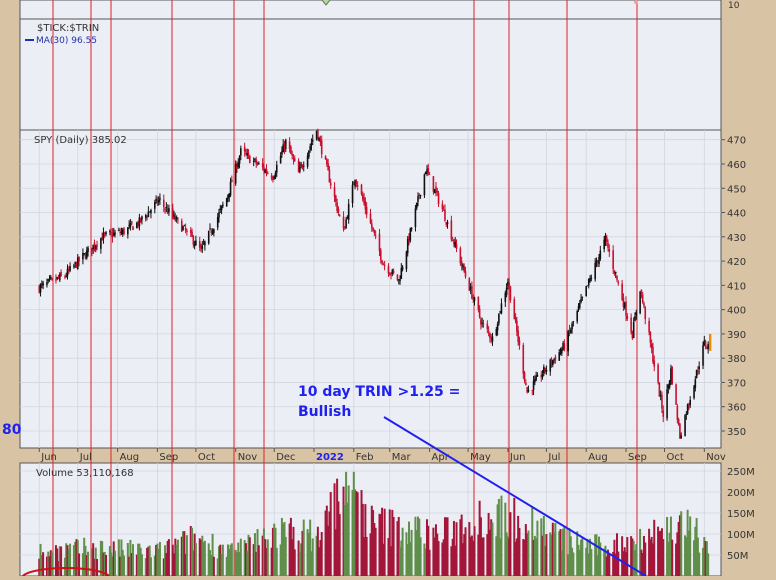  What do you see at coordinates (736, 335) in the screenshot?
I see `price-tick-label: 390` at bounding box center [736, 335].